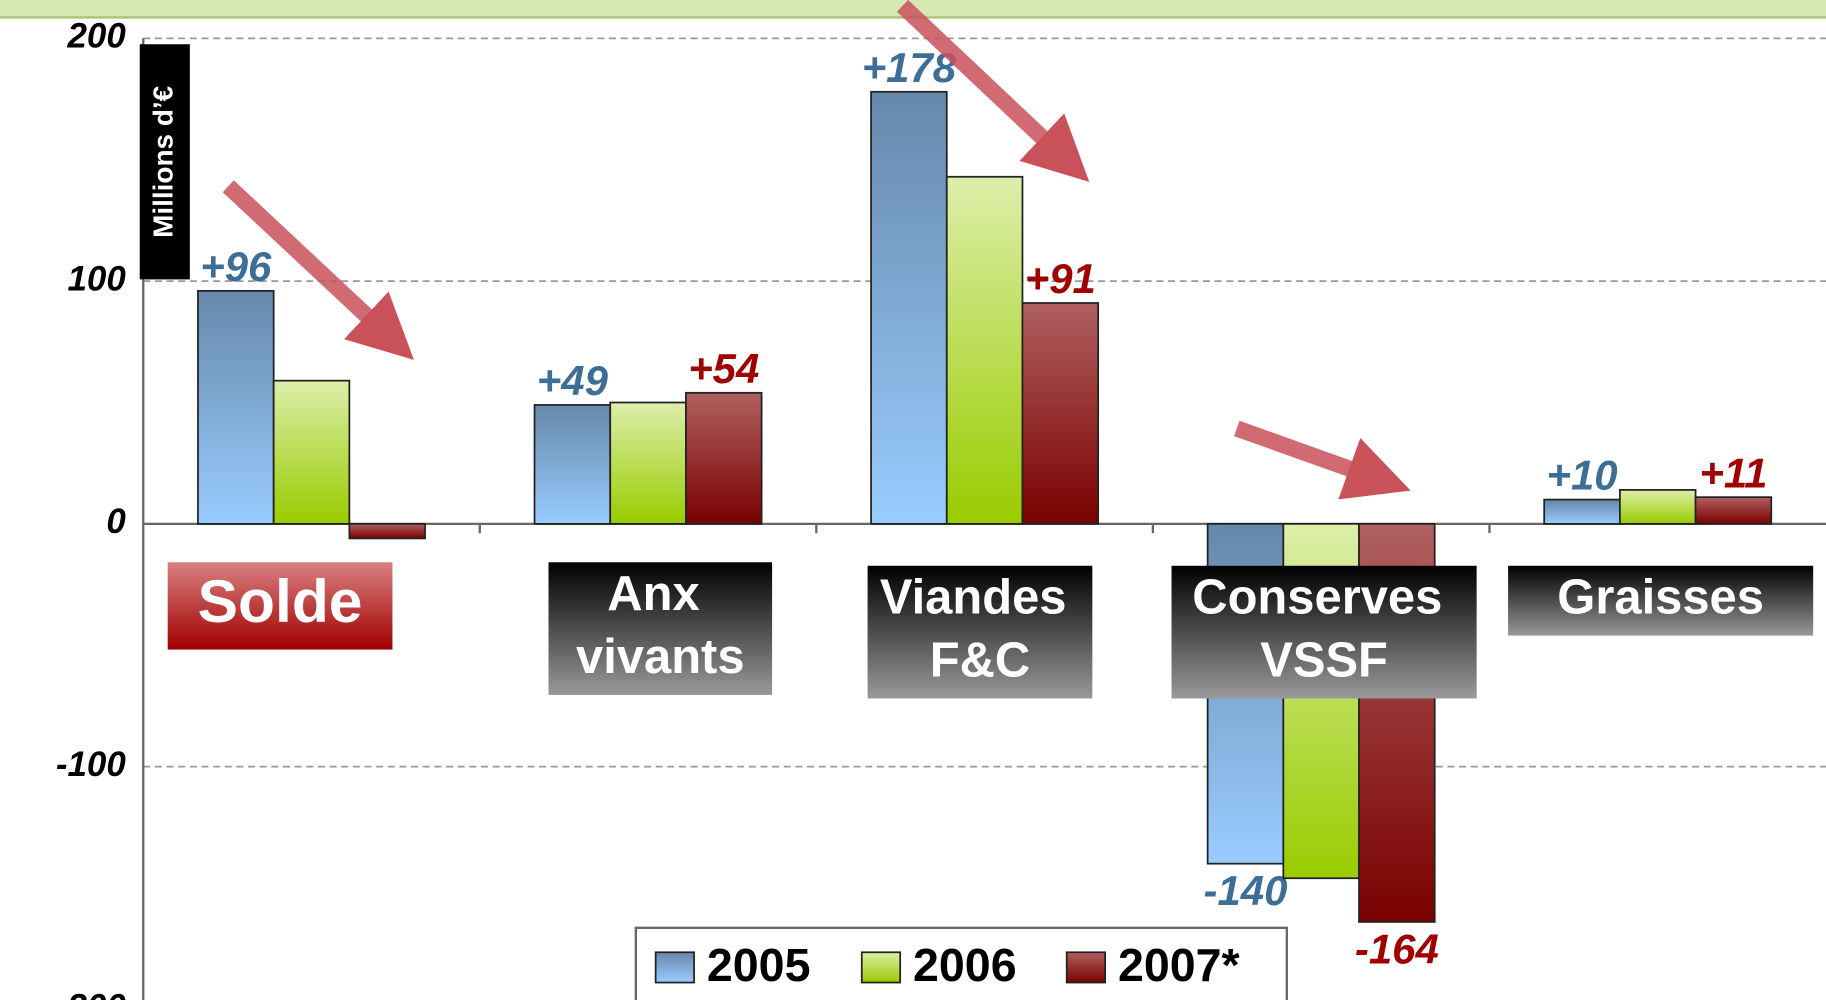 The image size is (1826, 1000). What do you see at coordinates (1246, 890) in the screenshot?
I see `value-label: -140` at bounding box center [1246, 890].